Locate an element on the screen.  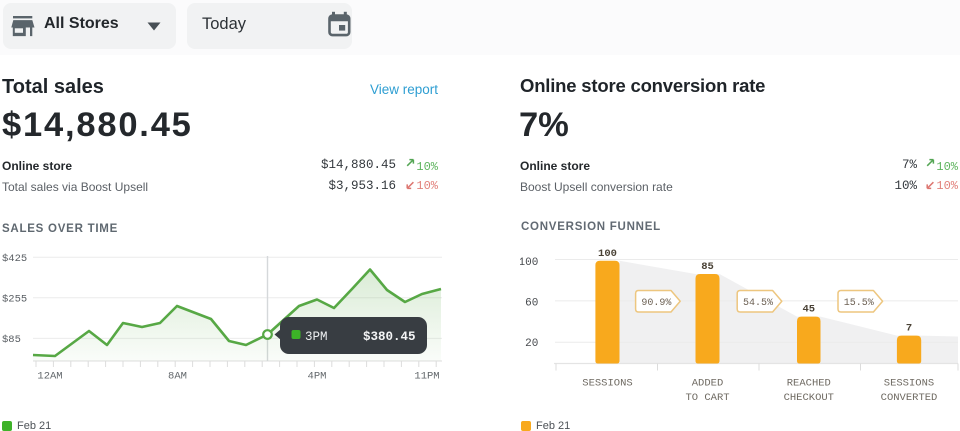
svg-text: $85 is located at coordinates (11, 340).